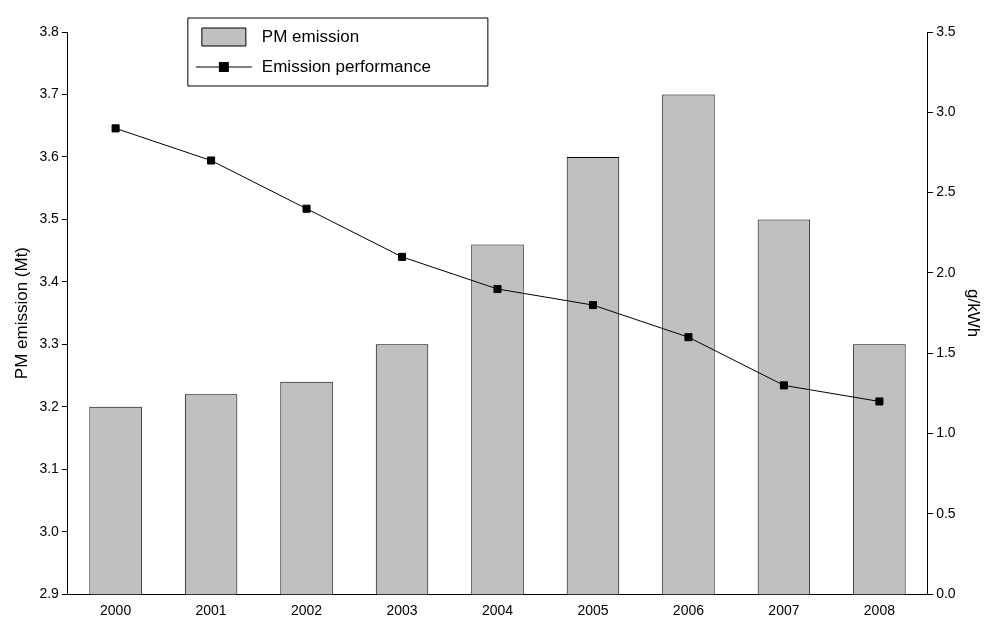  I want to click on y2-tick-label: 1.0, so click(946, 432).